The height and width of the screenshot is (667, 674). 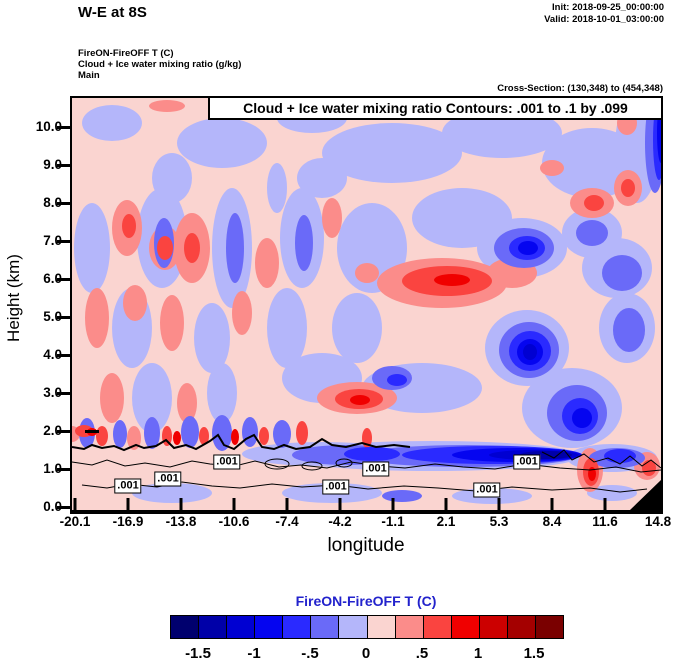 I want to click on mixing-ratio-contour-loop, so click(x=344, y=463).